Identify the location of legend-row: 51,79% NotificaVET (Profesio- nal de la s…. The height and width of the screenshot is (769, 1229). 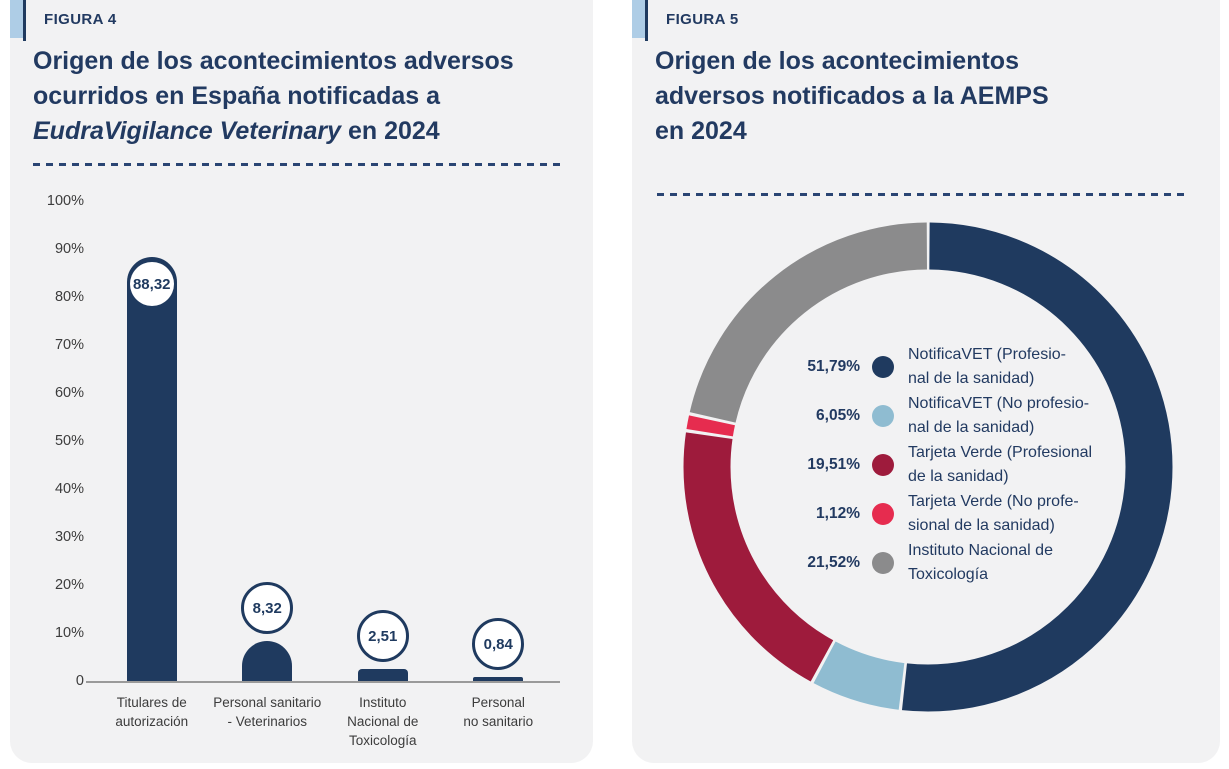
(933, 366).